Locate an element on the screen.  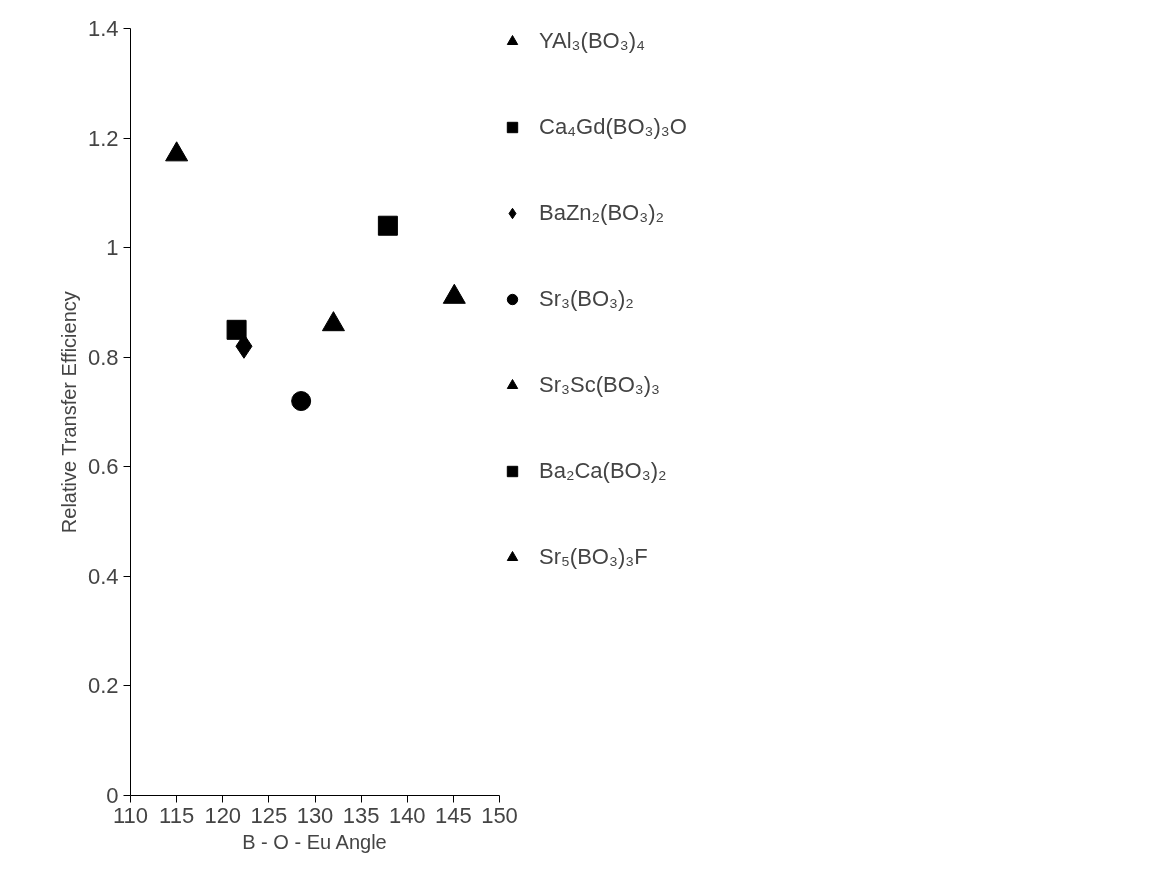
x-tick-label: 140 is located at coordinates (407, 815).